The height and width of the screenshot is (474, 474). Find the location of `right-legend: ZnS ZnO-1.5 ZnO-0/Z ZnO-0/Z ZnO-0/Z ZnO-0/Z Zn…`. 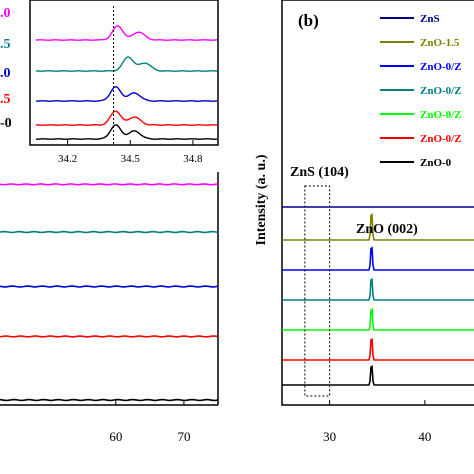

right-legend: ZnS ZnO-1.5 ZnO-0/Z ZnO-0/Z ZnO-0/Z ZnO-0/Z Zn… is located at coordinates (421, 91).